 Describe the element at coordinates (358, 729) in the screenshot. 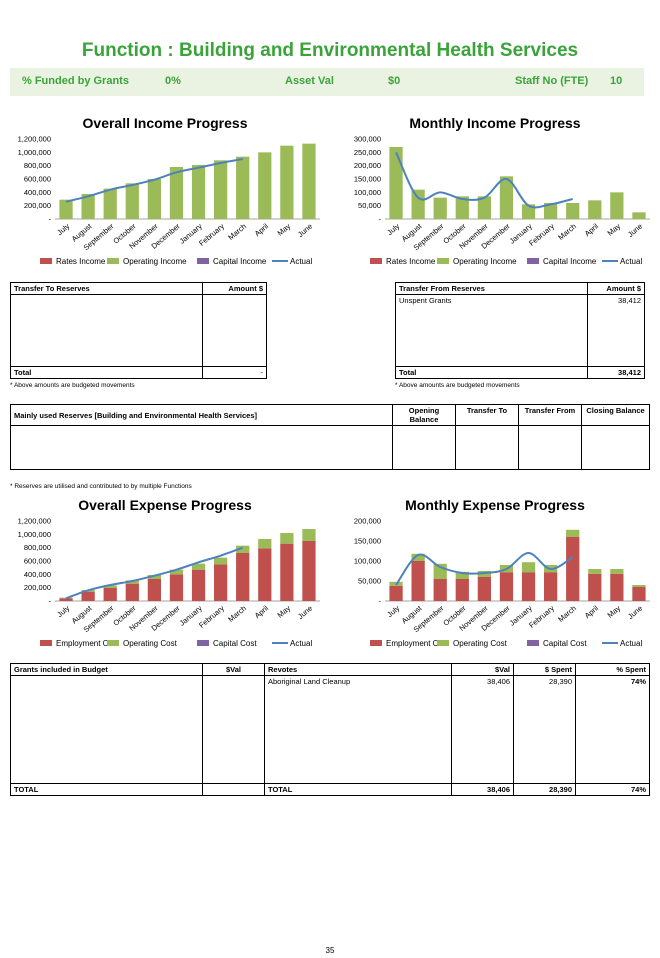

I see `revote-row-label: Aboriginal Land Cleanup` at that location.